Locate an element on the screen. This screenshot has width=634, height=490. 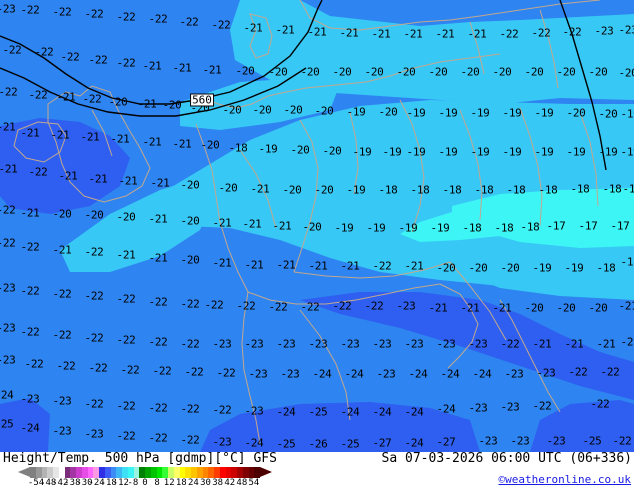
forecast-timestamp: Sa 07-03-2026 06:00 UTC (06+336) is located at coordinates (506, 458).